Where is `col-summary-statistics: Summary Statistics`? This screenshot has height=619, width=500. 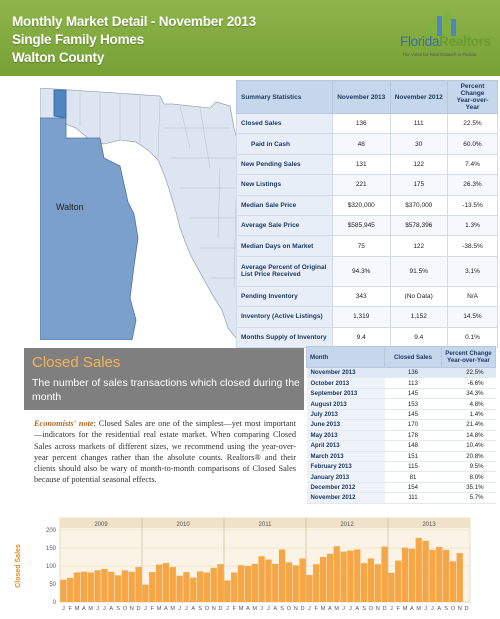
col-summary-statistics: Summary Statistics is located at coordinates (284, 97).